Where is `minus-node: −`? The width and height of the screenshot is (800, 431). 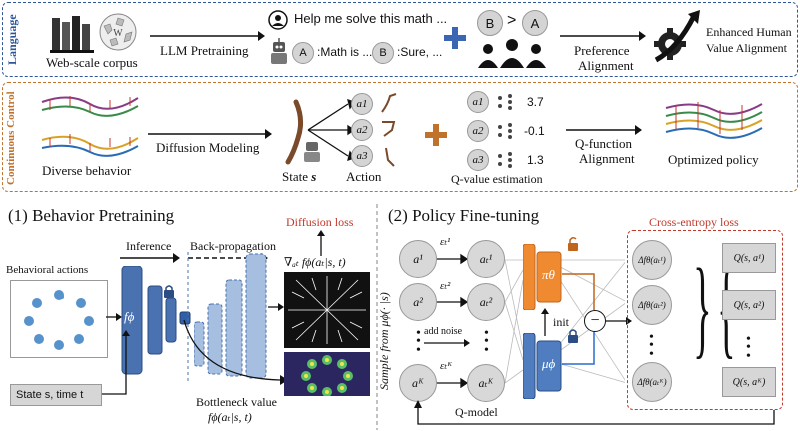 minus-node: − is located at coordinates (595, 321).